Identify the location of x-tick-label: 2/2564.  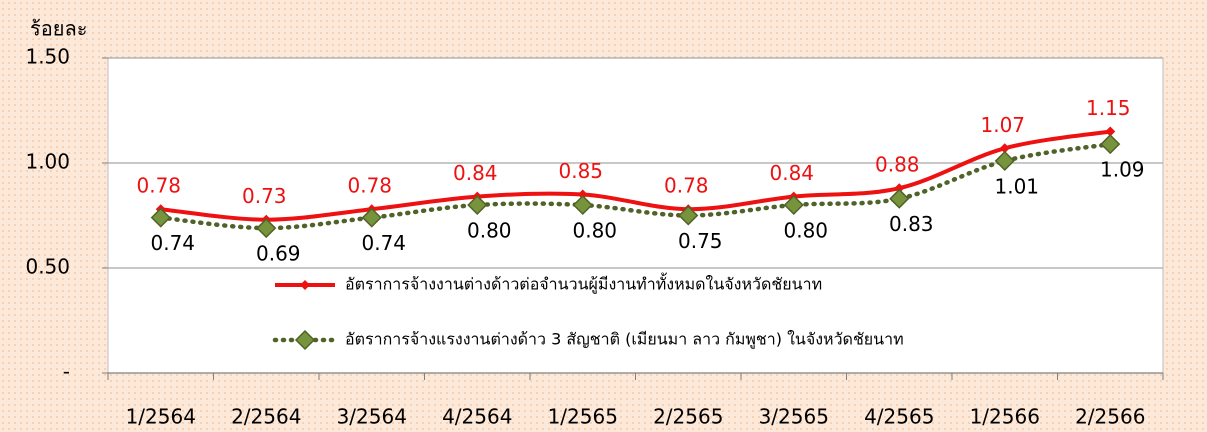
(266, 417).